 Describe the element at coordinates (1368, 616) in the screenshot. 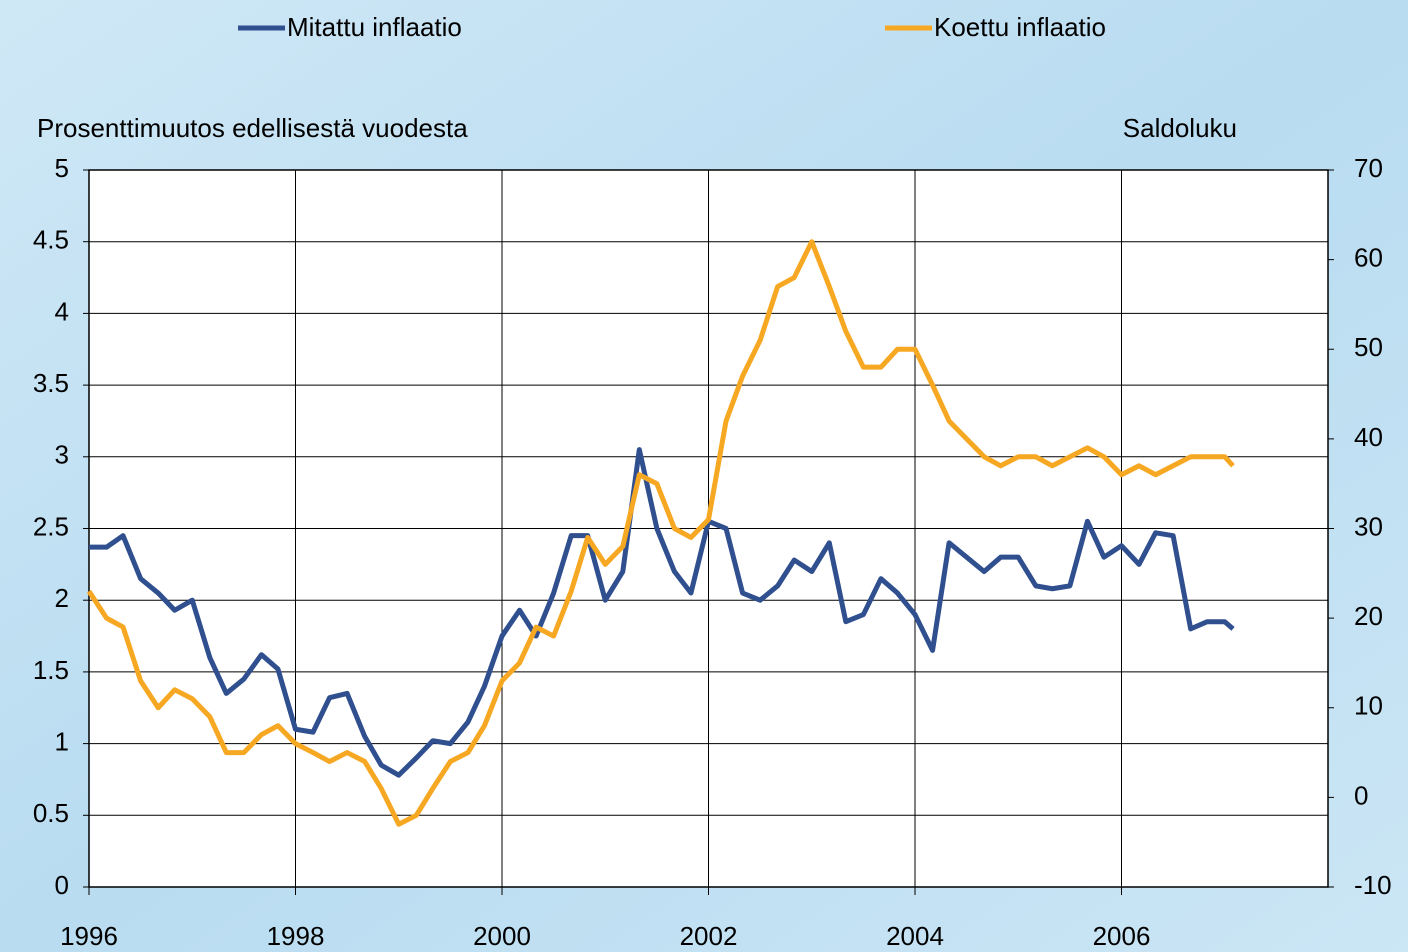

I see `y2-tick-label: 20` at that location.